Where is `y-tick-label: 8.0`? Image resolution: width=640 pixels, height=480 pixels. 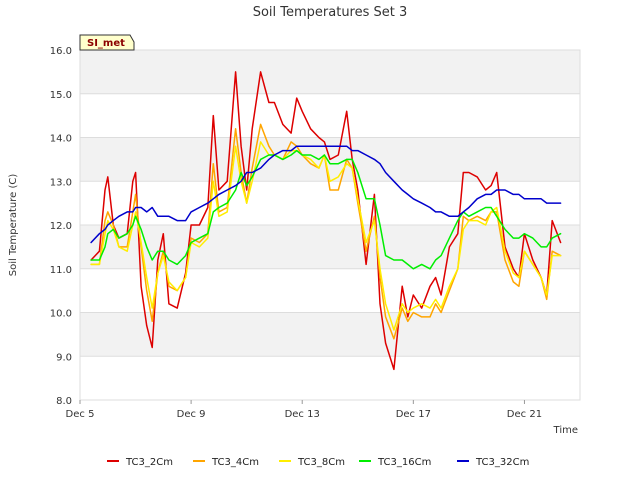
y-tick-label: 8.0 is located at coordinates (64, 401).